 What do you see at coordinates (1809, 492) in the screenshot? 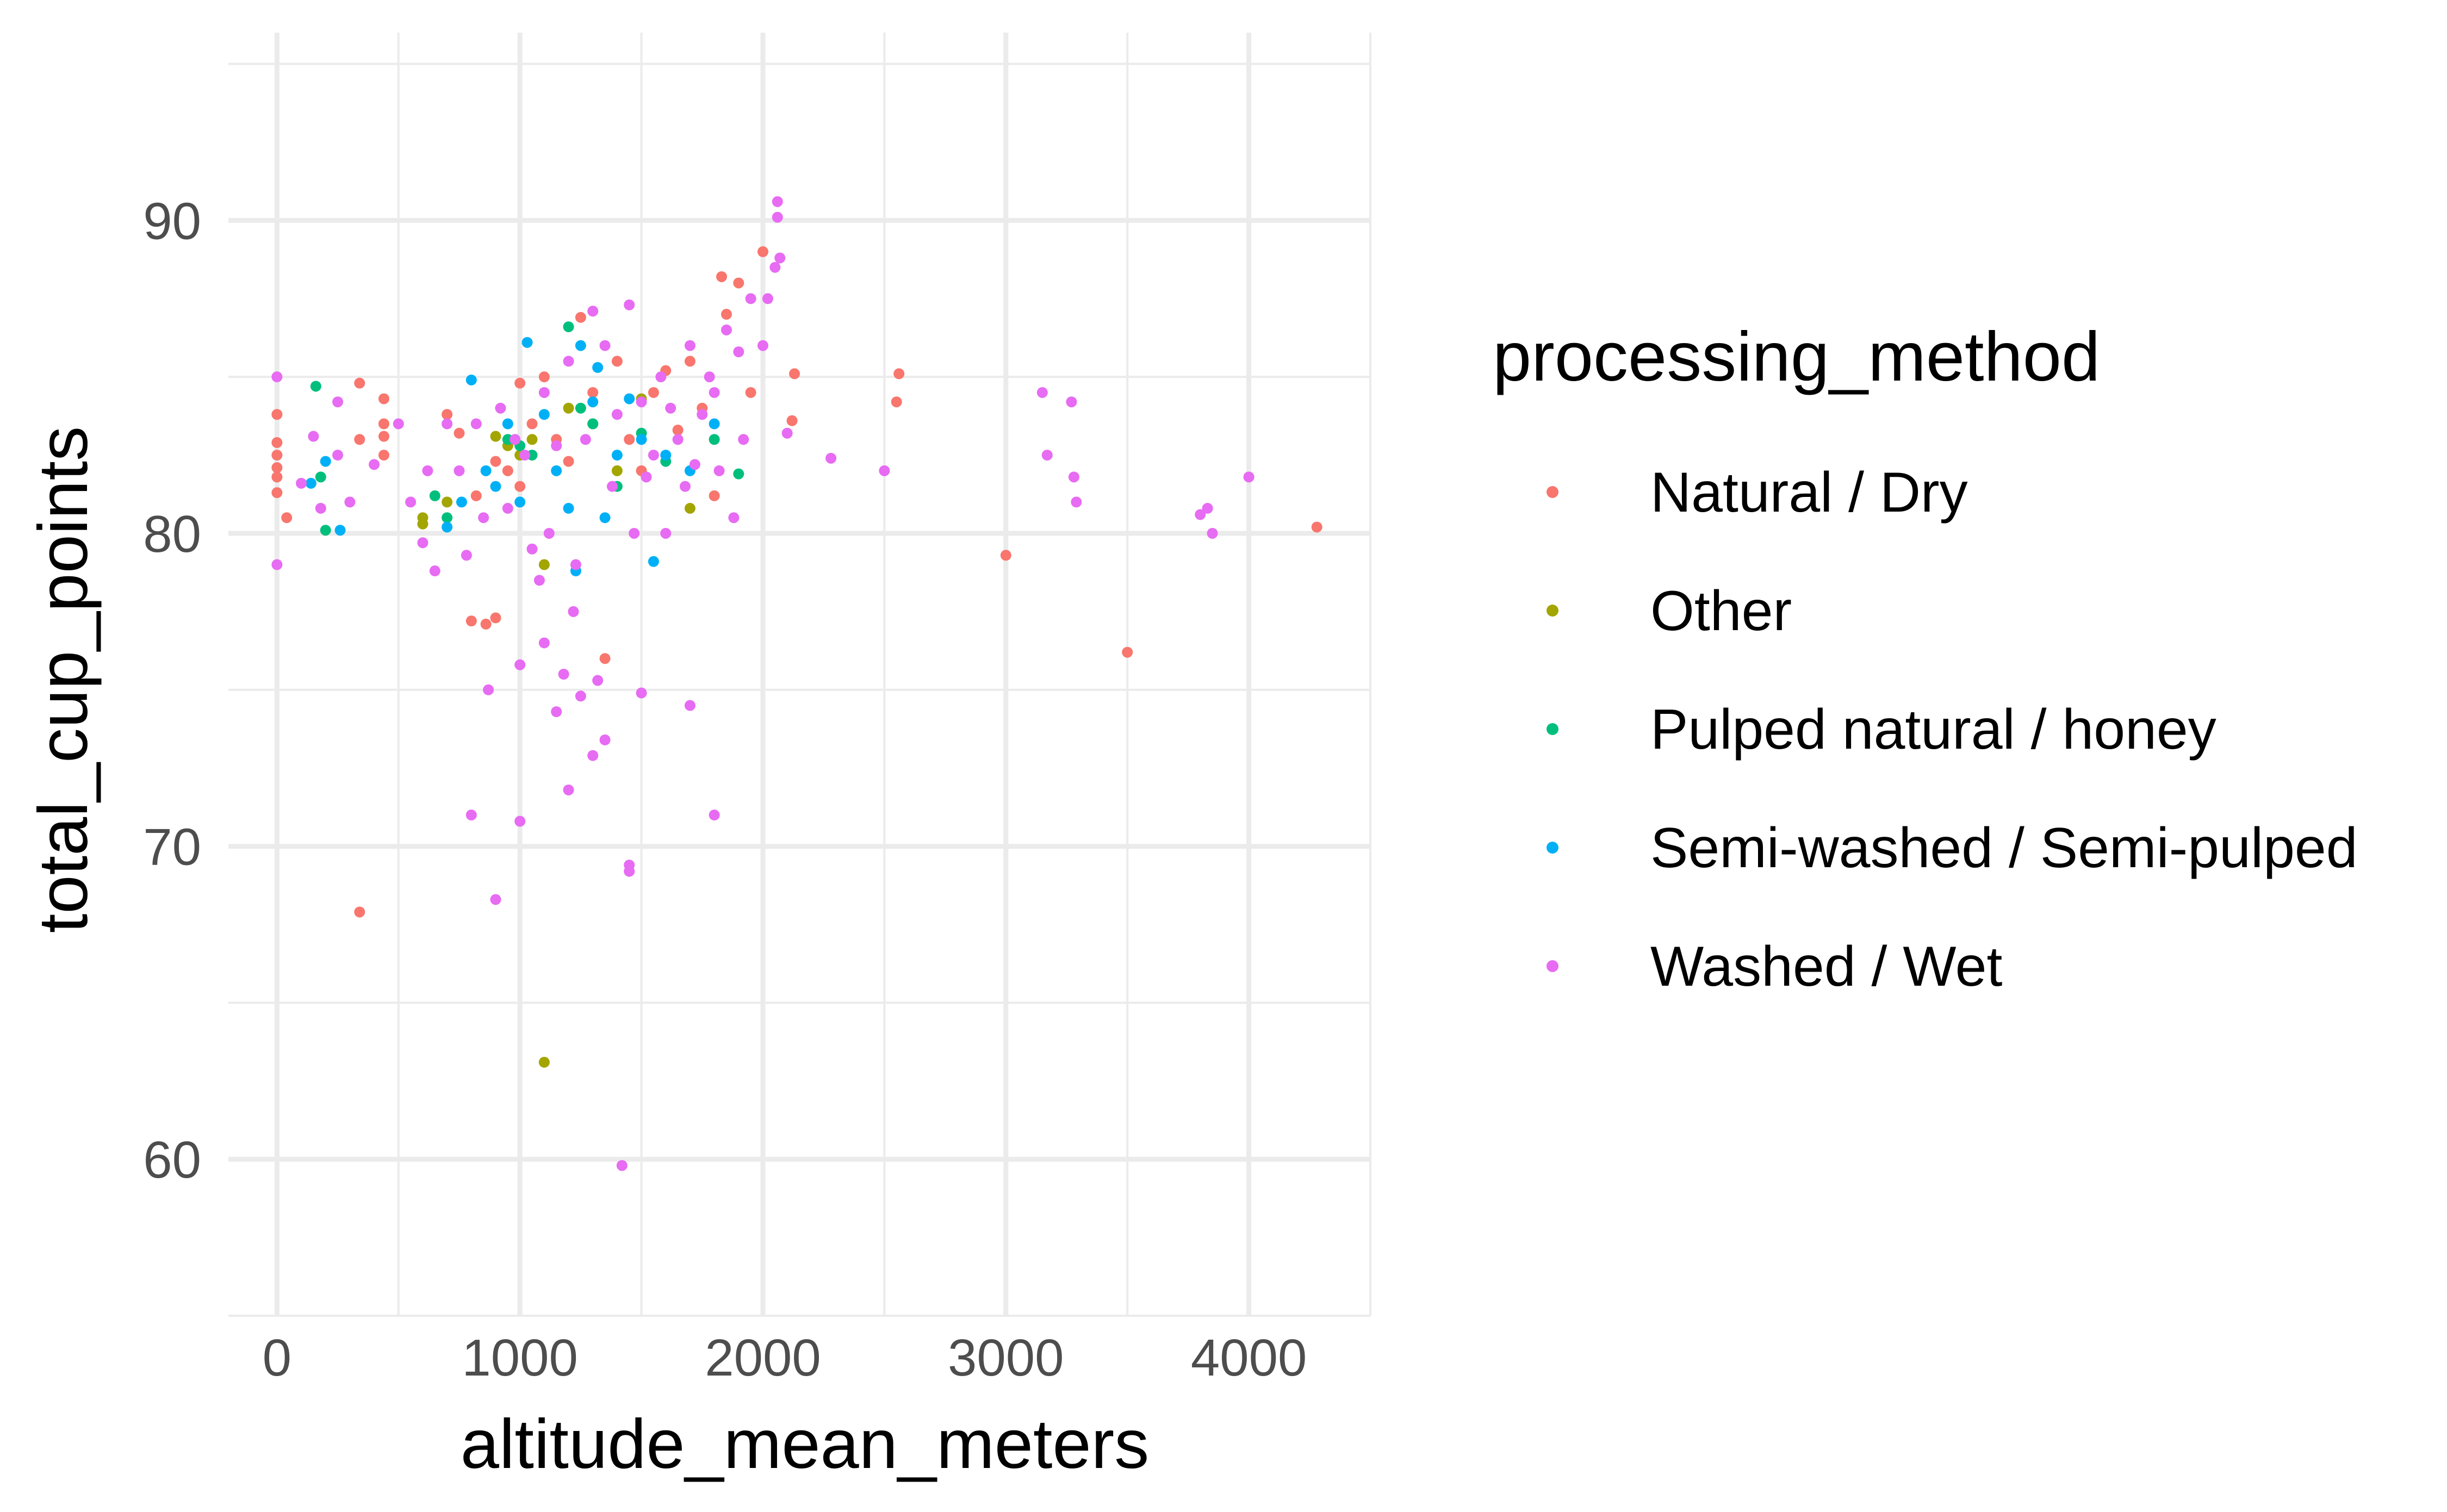
I see `legend-label: Natural / Dry` at bounding box center [1809, 492].